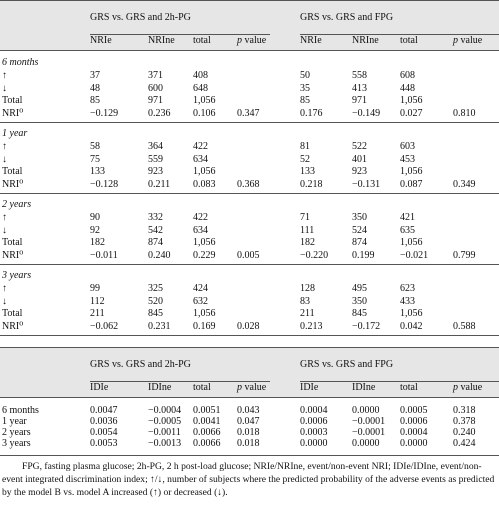  I want to click on cell: 433, so click(407, 301).